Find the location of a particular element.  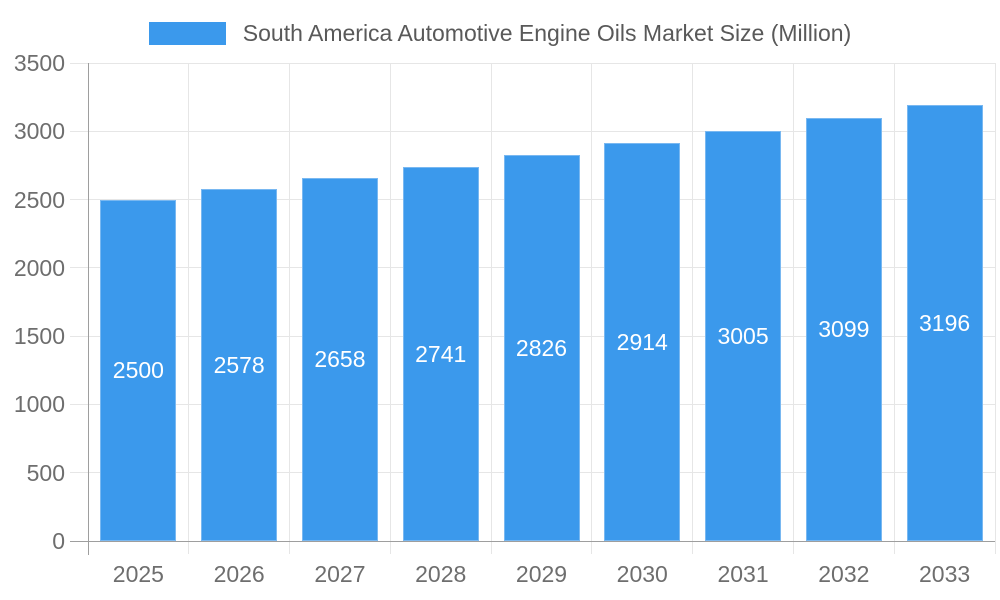

y-axis-label: 1500 is located at coordinates (39, 336).